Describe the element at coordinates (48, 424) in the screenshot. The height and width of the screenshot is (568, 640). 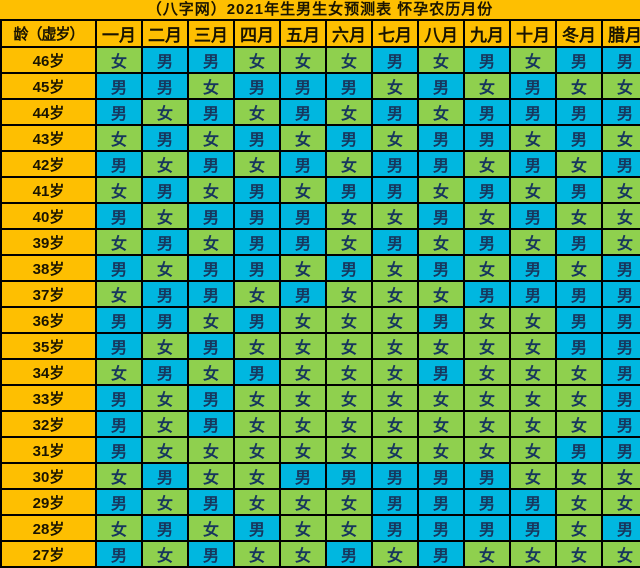
I see `age-cell: 32岁` at that location.